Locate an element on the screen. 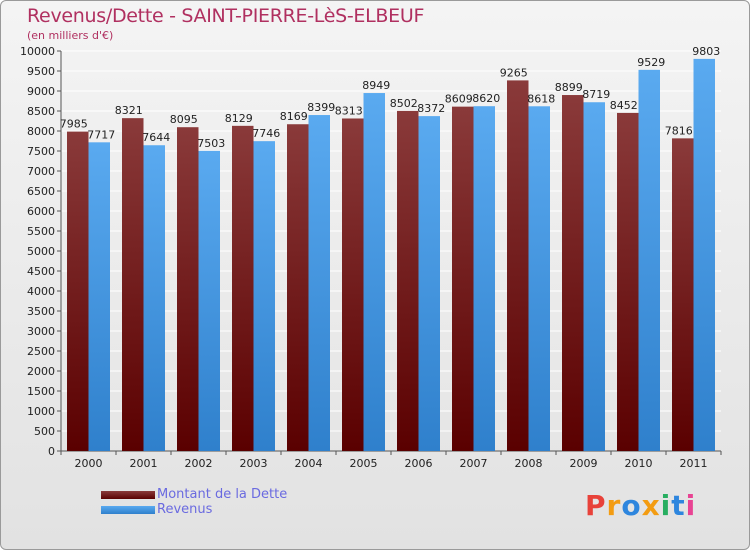  data-label: 8452 is located at coordinates (624, 105).